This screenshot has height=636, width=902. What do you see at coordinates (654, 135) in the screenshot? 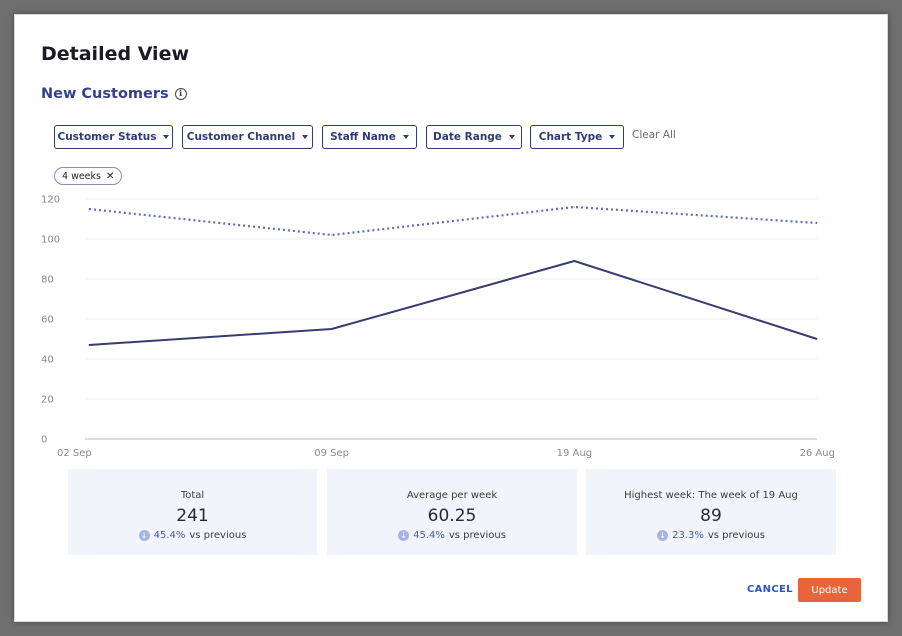
I see `clear-all-link: Clear All` at bounding box center [654, 135].